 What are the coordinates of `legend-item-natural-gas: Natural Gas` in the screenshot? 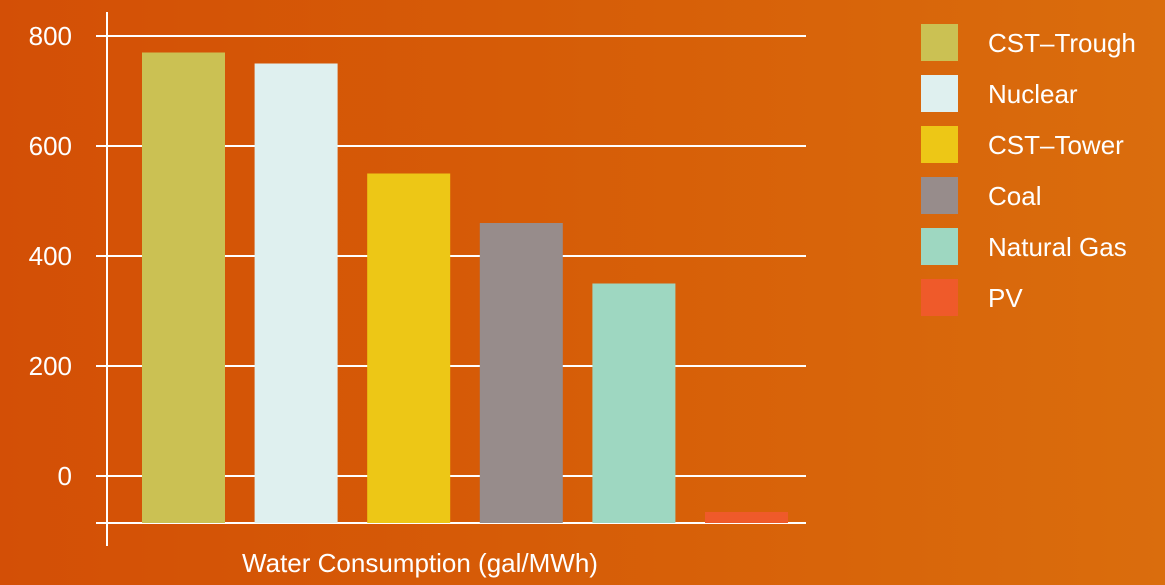 It's located at (1024, 246).